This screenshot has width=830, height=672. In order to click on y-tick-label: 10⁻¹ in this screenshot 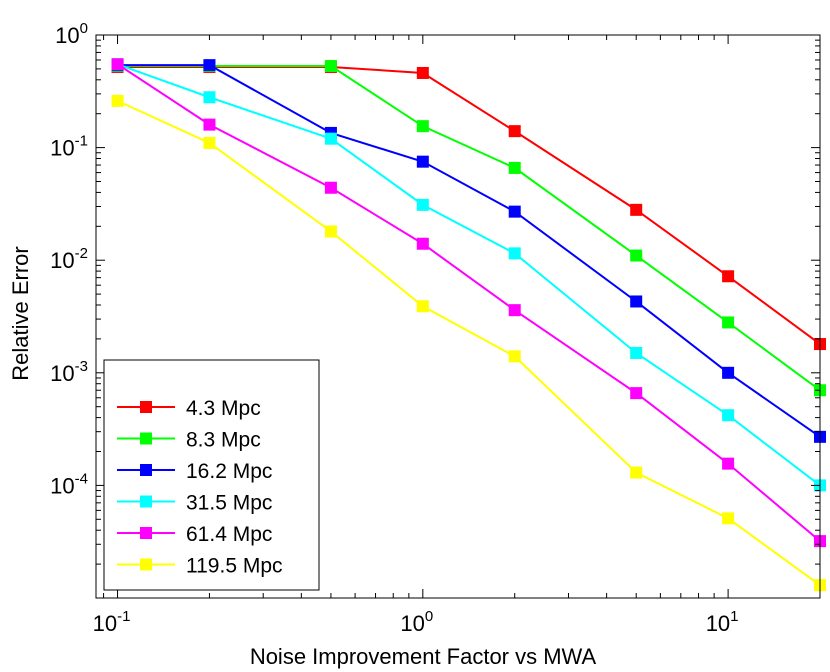, I will do `click(69, 147)`.